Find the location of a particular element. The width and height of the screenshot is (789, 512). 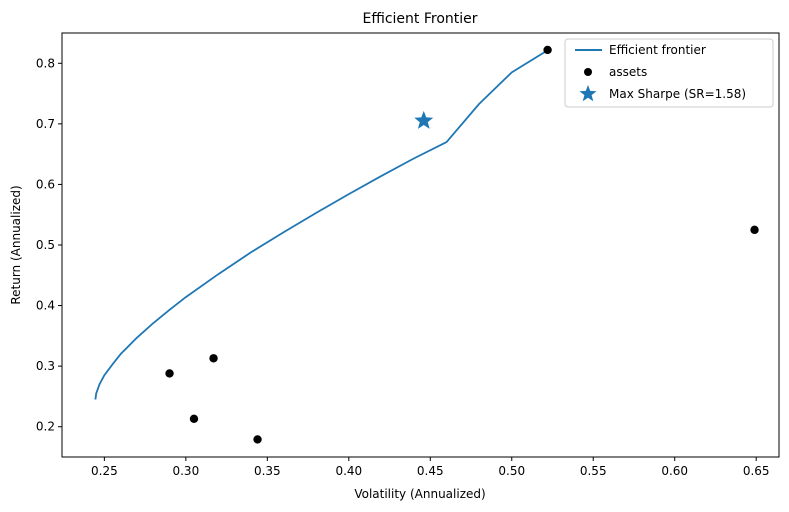

y-tick-label: 0.7 is located at coordinates (45, 124).